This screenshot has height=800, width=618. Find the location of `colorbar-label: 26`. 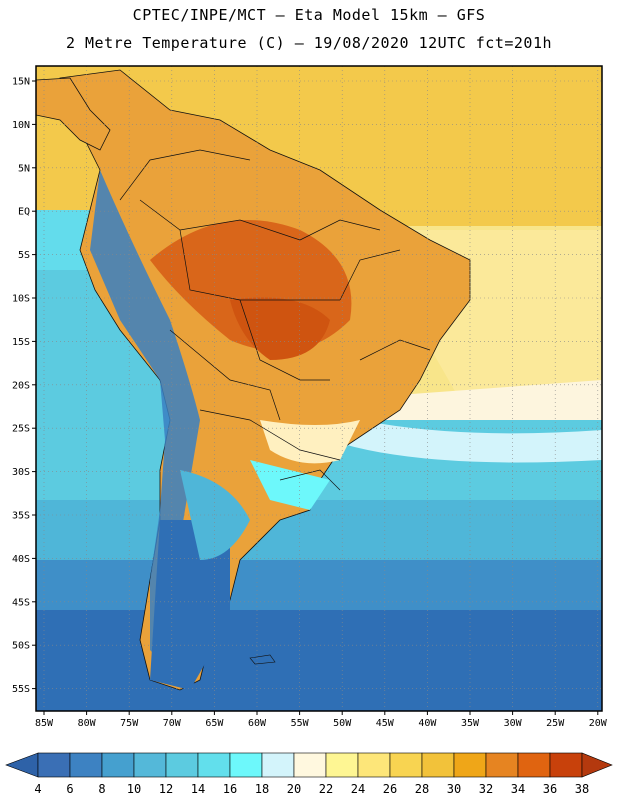

colorbar-label: 26 is located at coordinates (390, 789).